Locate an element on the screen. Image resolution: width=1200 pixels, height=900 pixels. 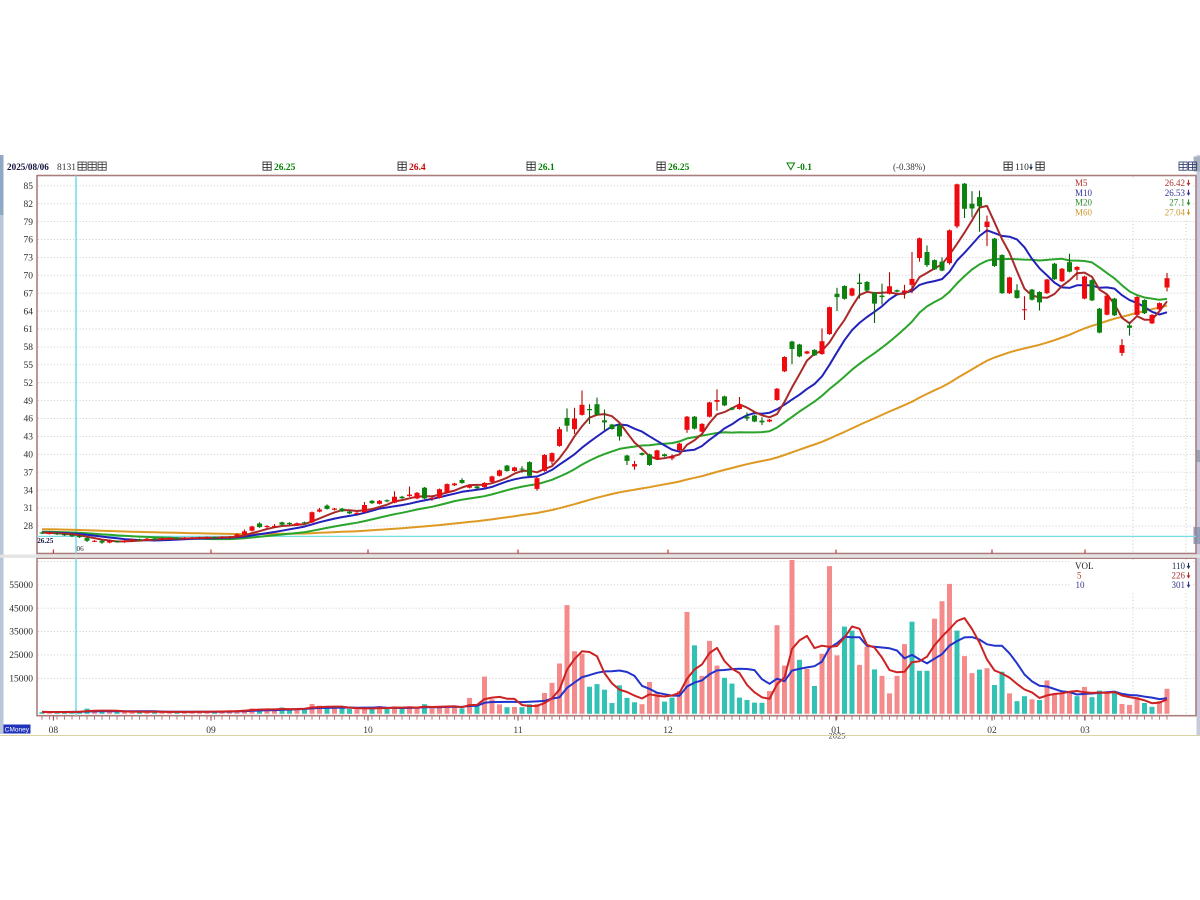
svg-text: 55000 is located at coordinates (21, 586).